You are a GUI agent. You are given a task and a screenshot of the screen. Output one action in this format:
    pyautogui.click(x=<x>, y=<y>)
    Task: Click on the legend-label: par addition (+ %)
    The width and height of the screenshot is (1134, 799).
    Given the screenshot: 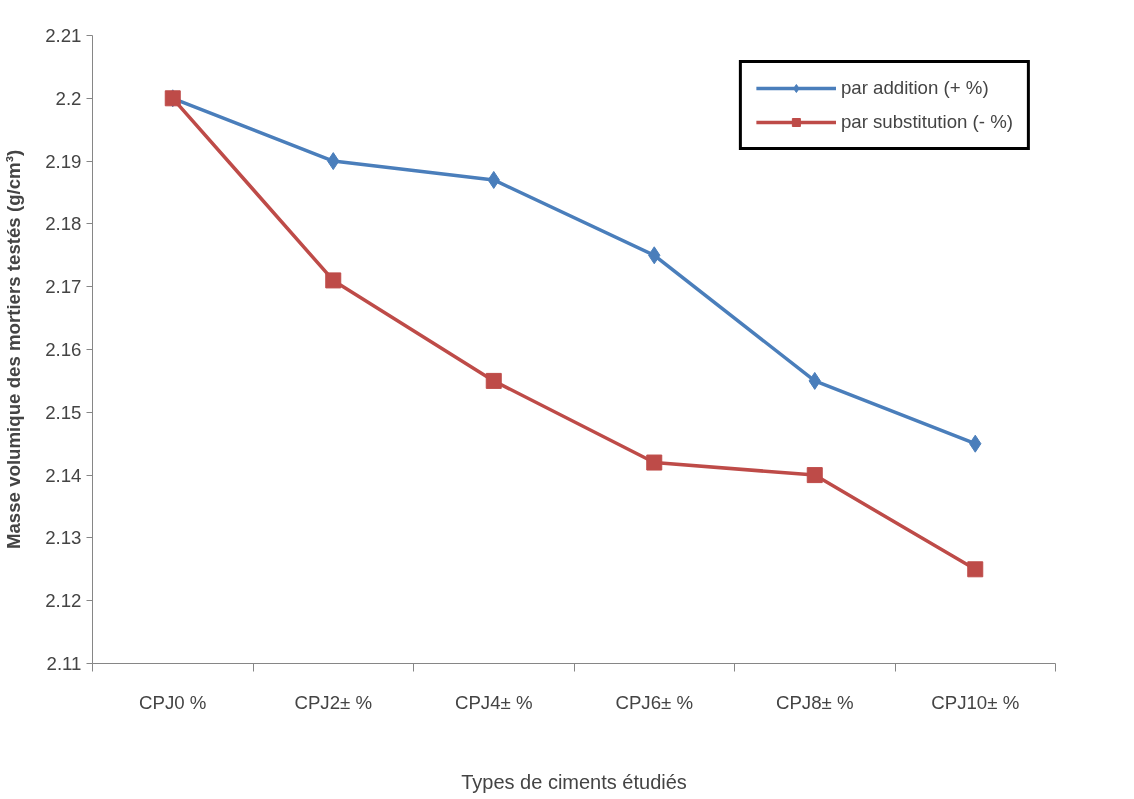 What is the action you would take?
    pyautogui.click(x=914, y=88)
    